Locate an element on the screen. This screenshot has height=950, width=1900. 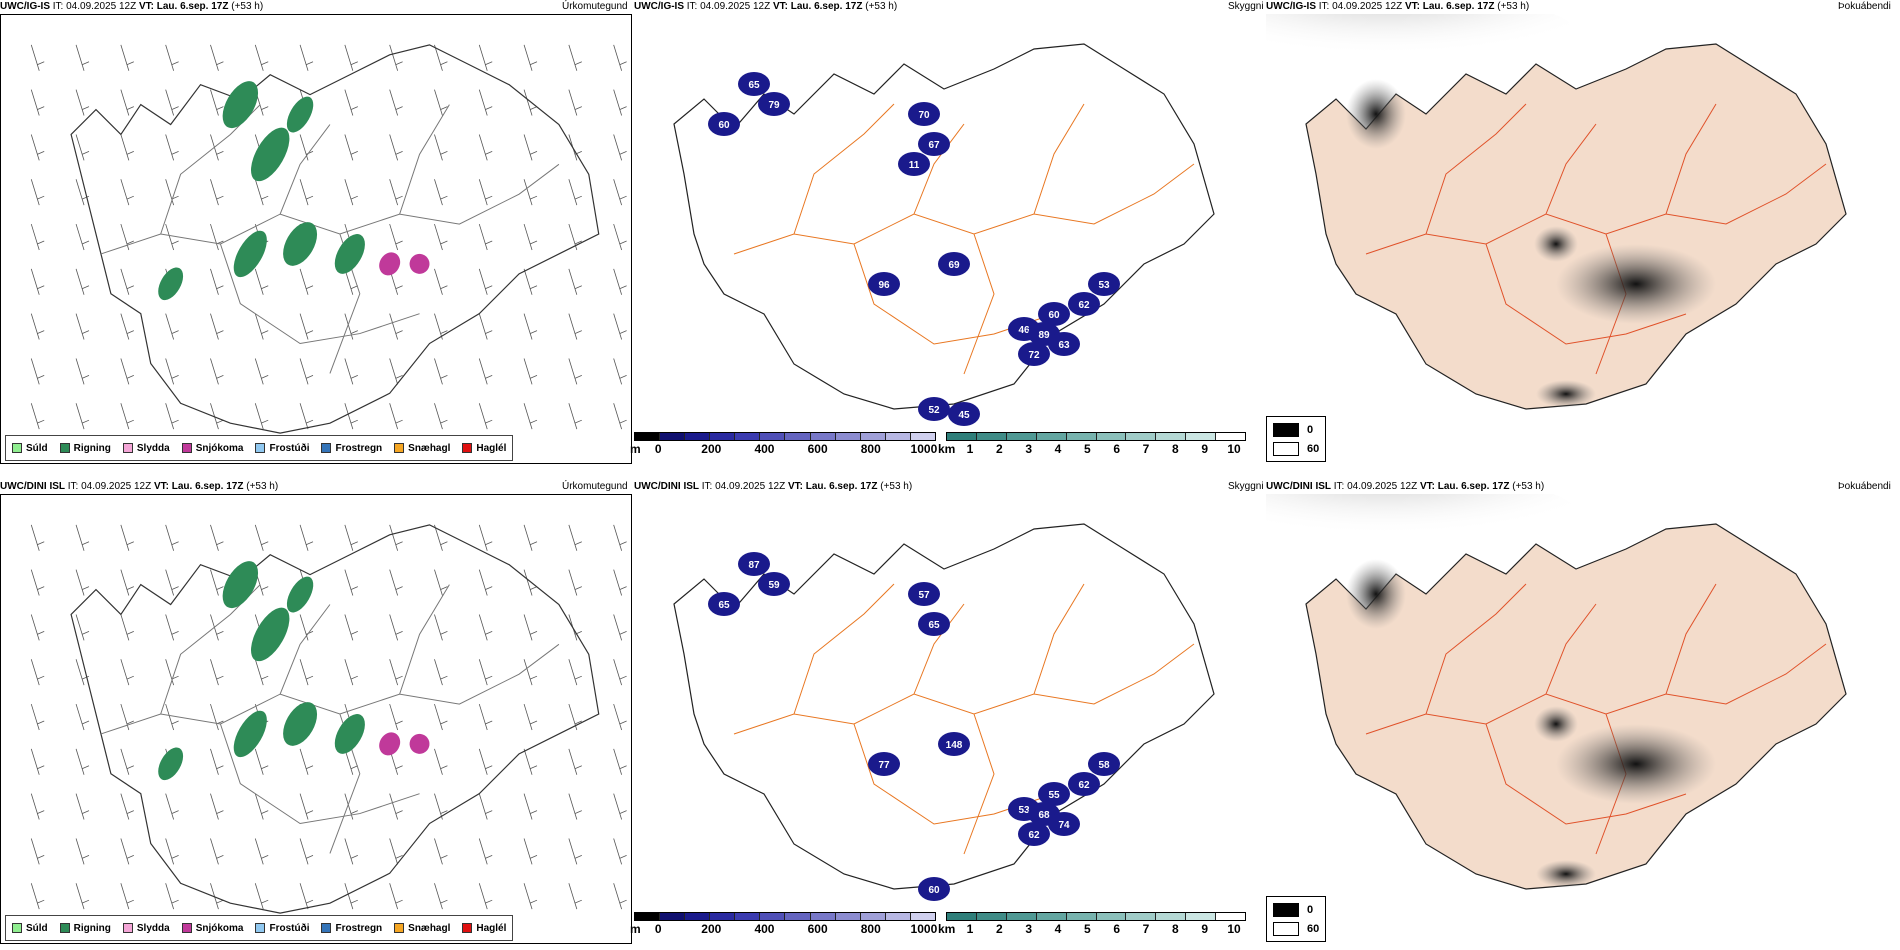
ceiling-label: 52 is located at coordinates (934, 410).